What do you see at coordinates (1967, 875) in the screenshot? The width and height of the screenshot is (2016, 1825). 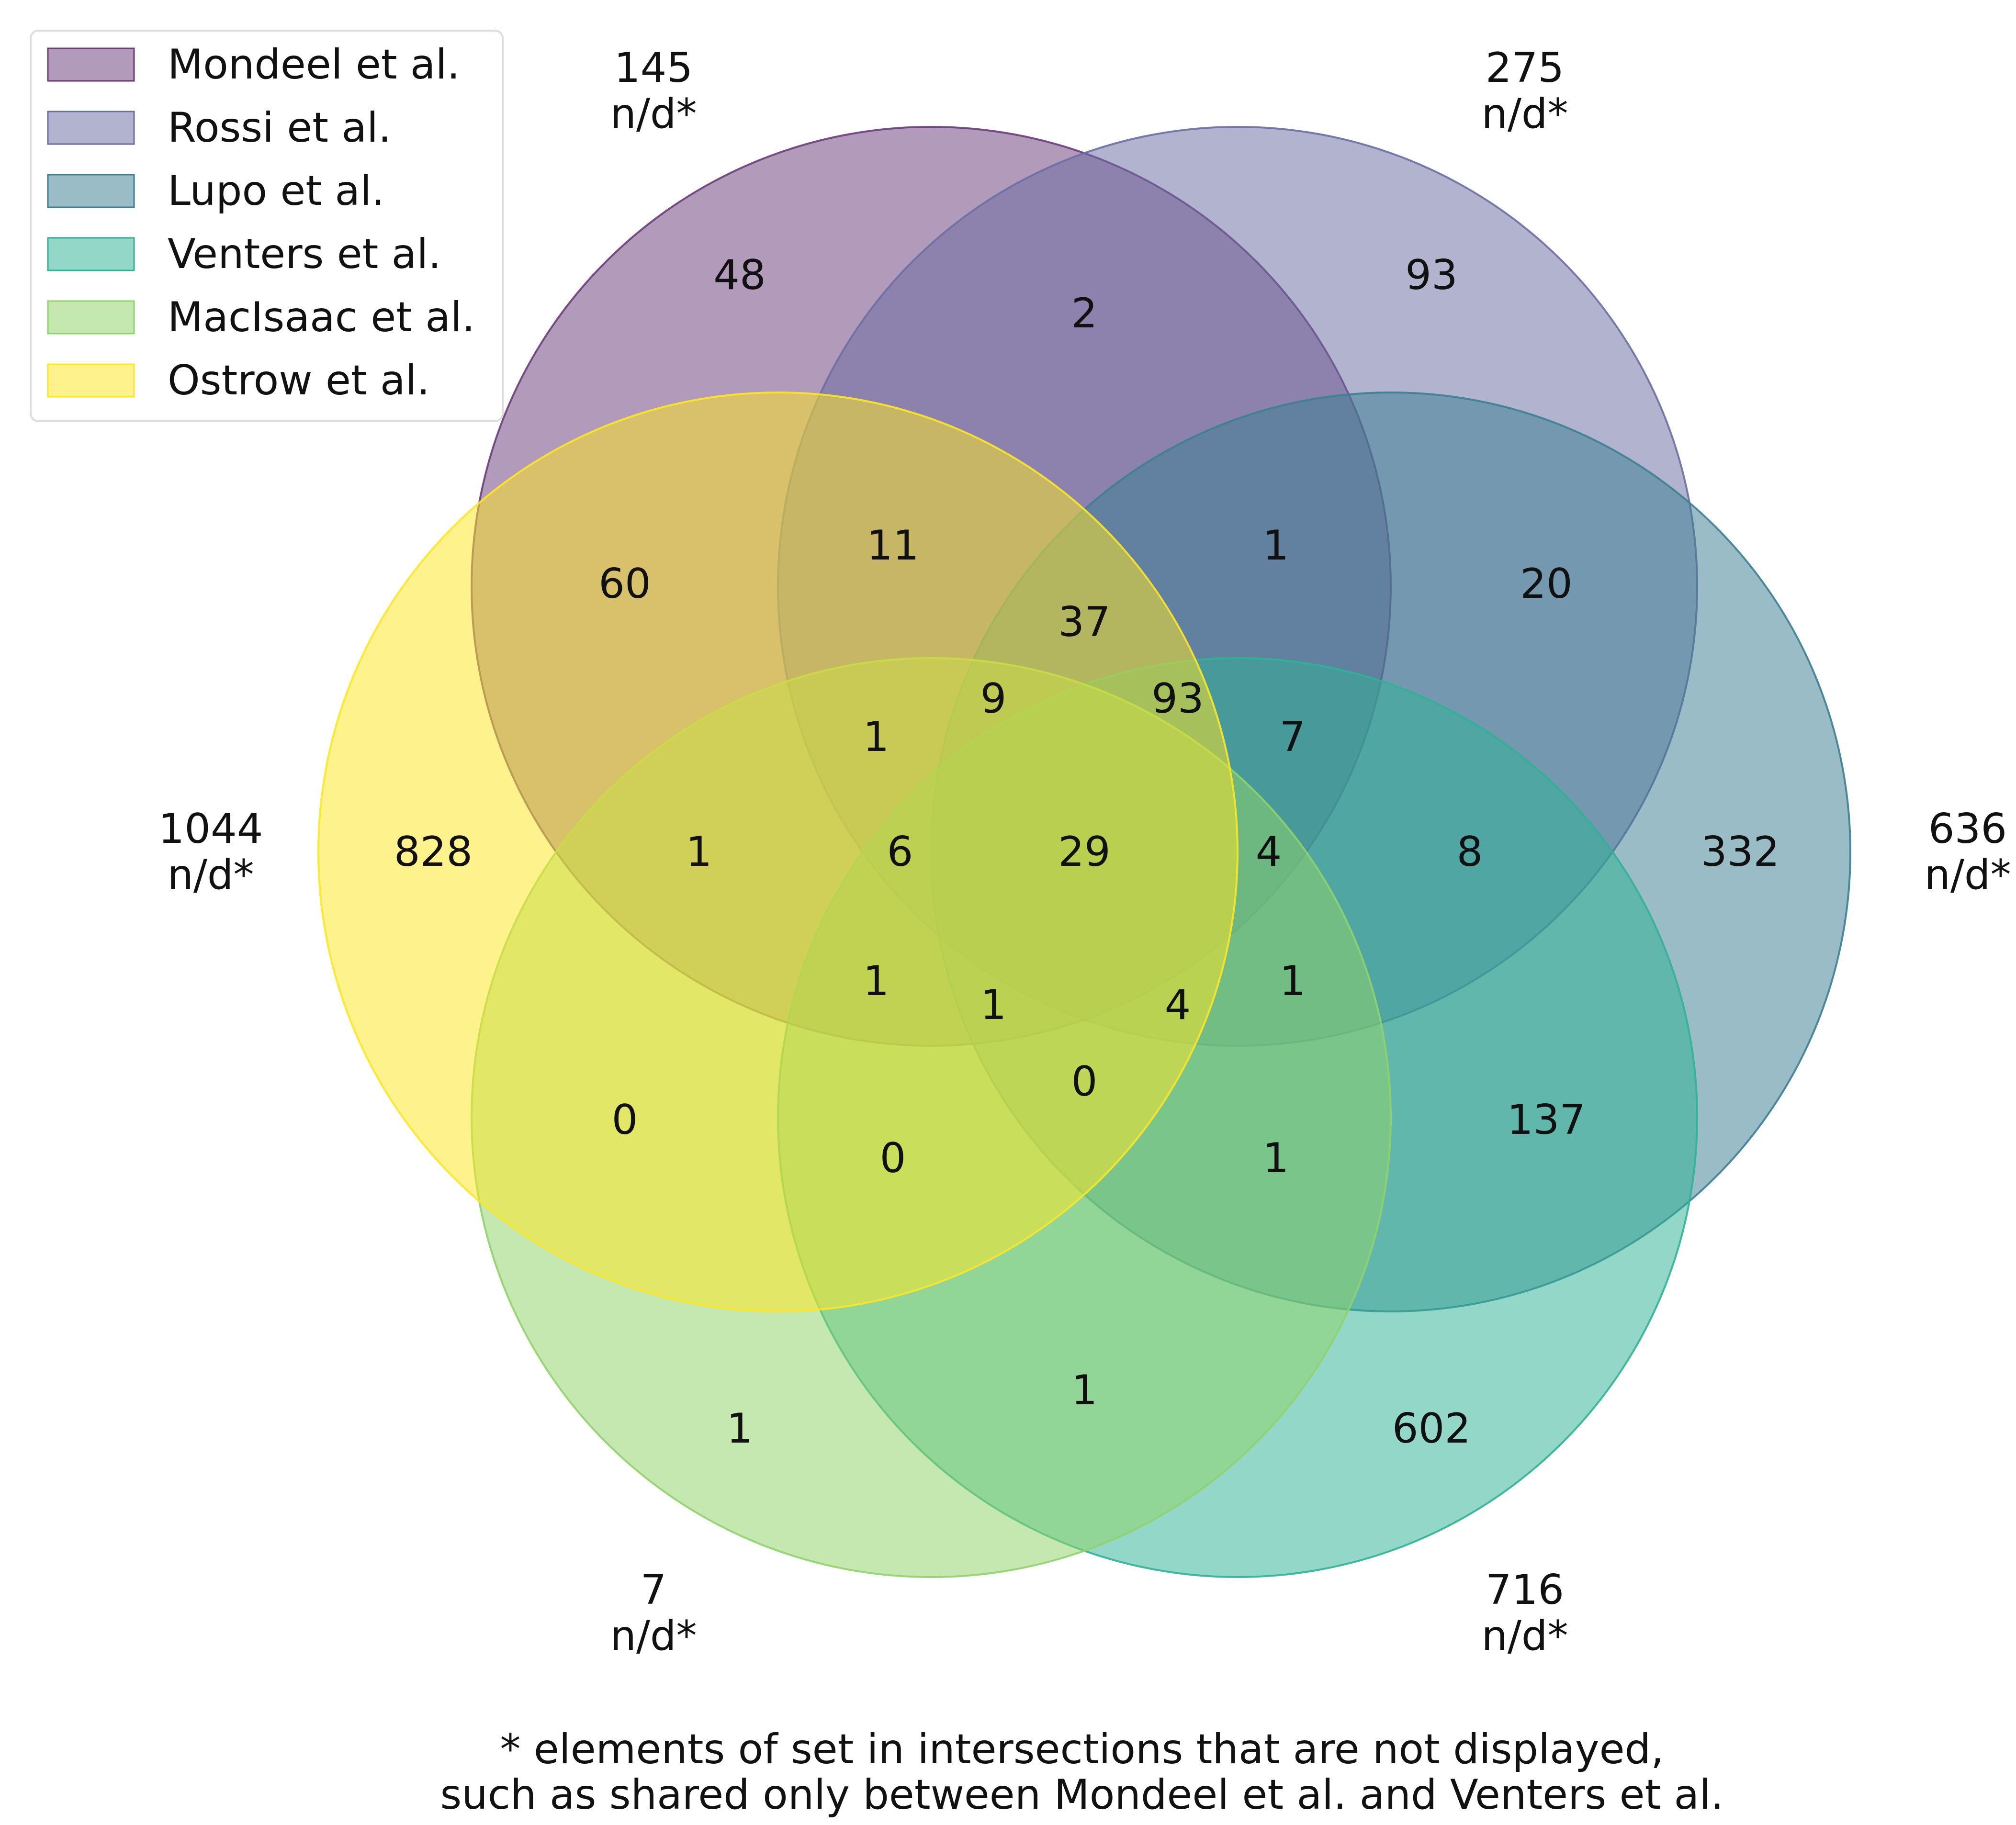 I see `set-total-note-lupo-et-al: n/d*` at bounding box center [1967, 875].